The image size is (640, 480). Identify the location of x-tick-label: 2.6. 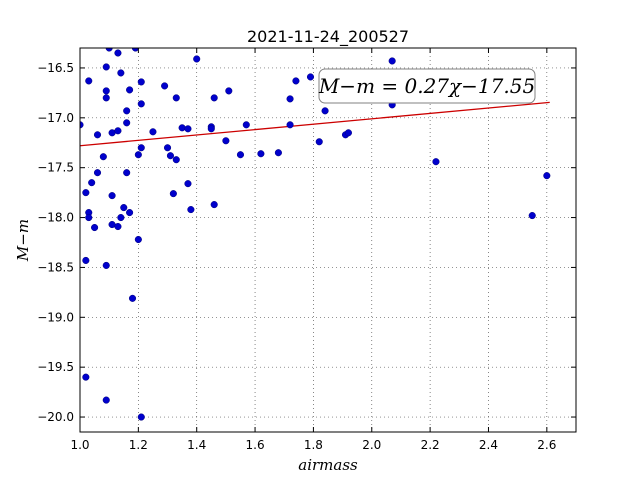
(546, 445).